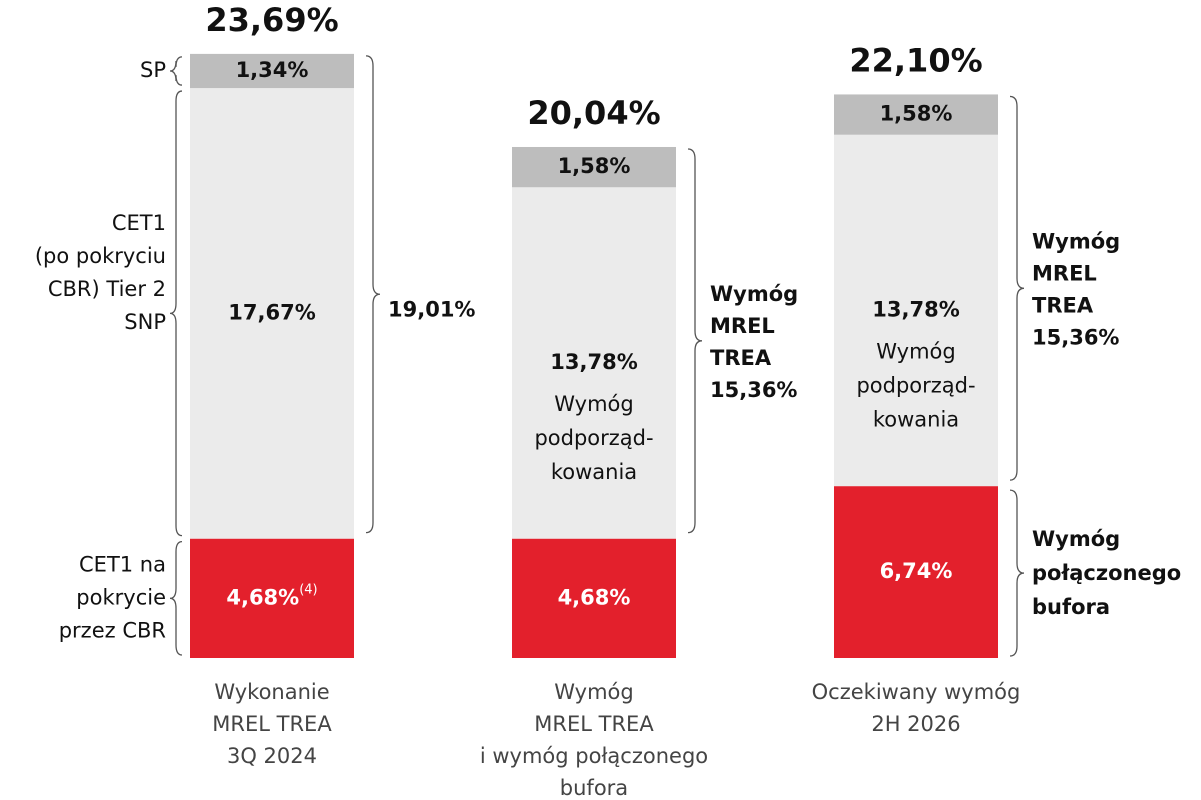 This screenshot has width=1201, height=800. What do you see at coordinates (916, 708) in the screenshot?
I see `x-tick-label: Oczekiwany wymóg 2H 2026` at bounding box center [916, 708].